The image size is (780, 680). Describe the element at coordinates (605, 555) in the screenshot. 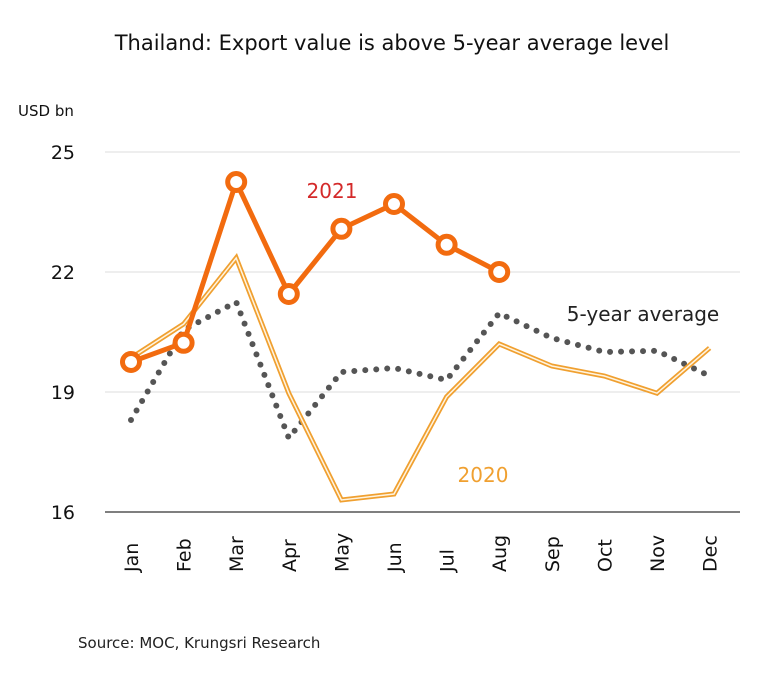

I see `x-tick-label: Oct` at that location.